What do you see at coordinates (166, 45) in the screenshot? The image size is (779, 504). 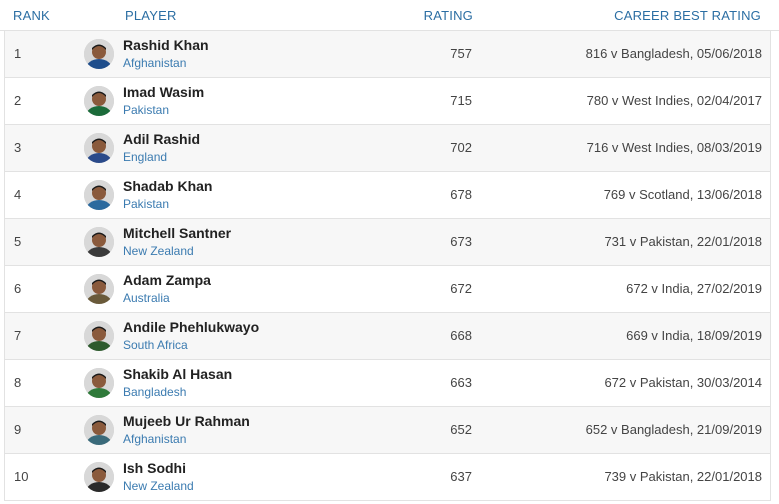 I see `player-name: Rashid Khan` at bounding box center [166, 45].